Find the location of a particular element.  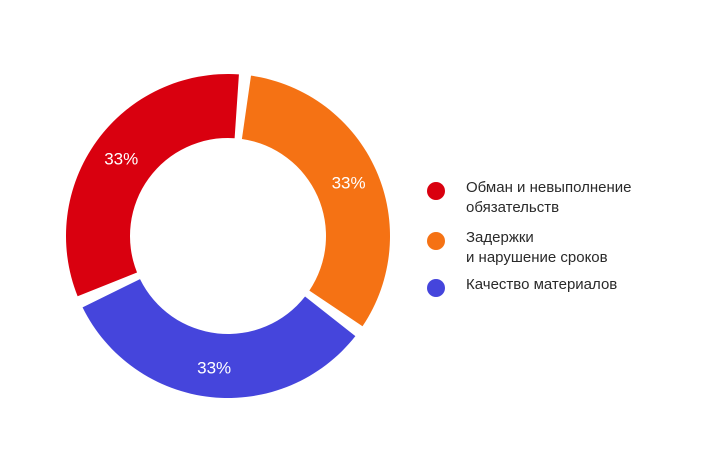

slice-label-delays: 33% is located at coordinates (349, 182).